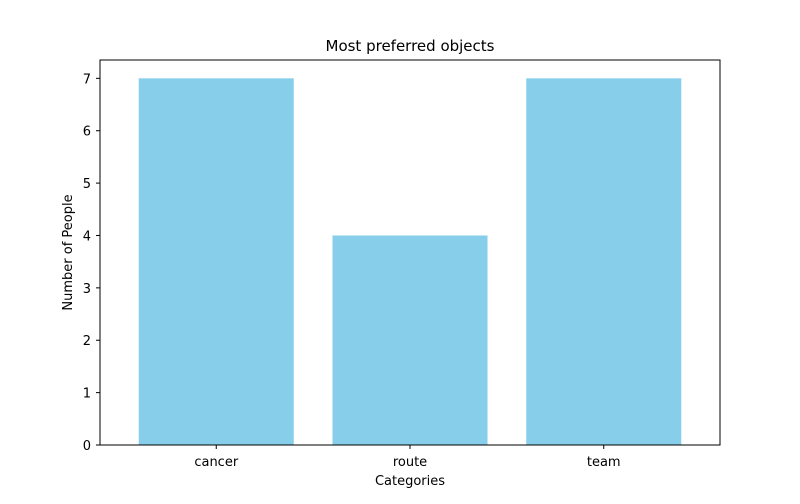  I want to click on chart-title: Most preferred objects, so click(410, 46).